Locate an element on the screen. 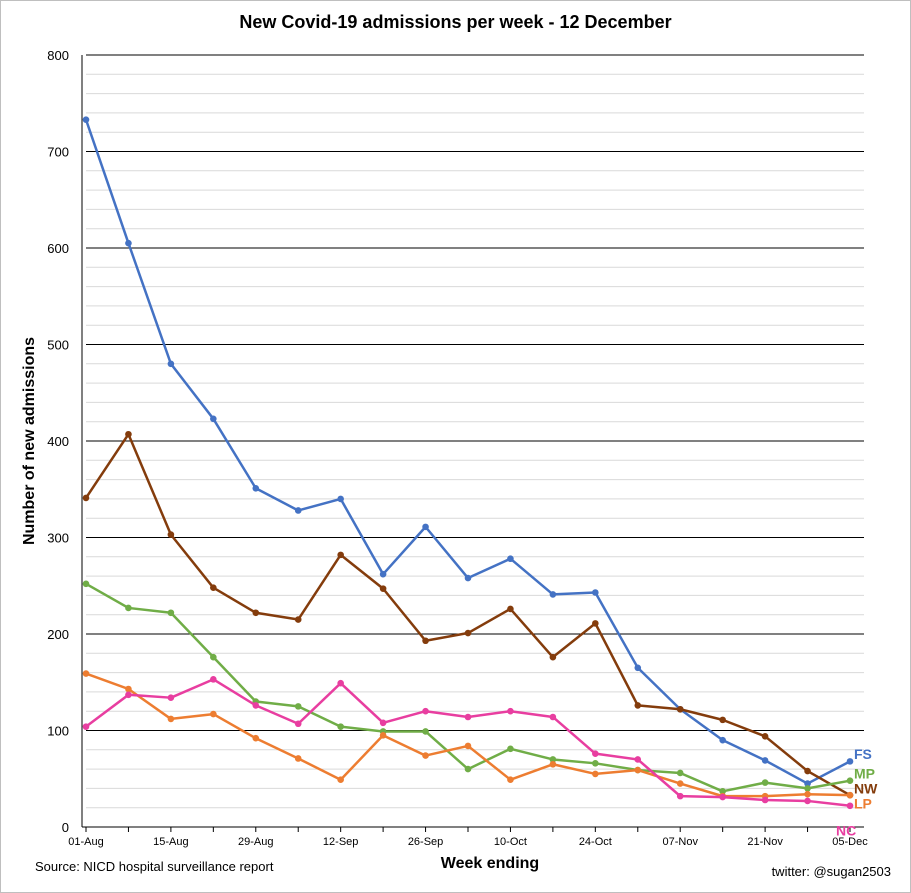  y-tick-label: 200 is located at coordinates (58, 634).